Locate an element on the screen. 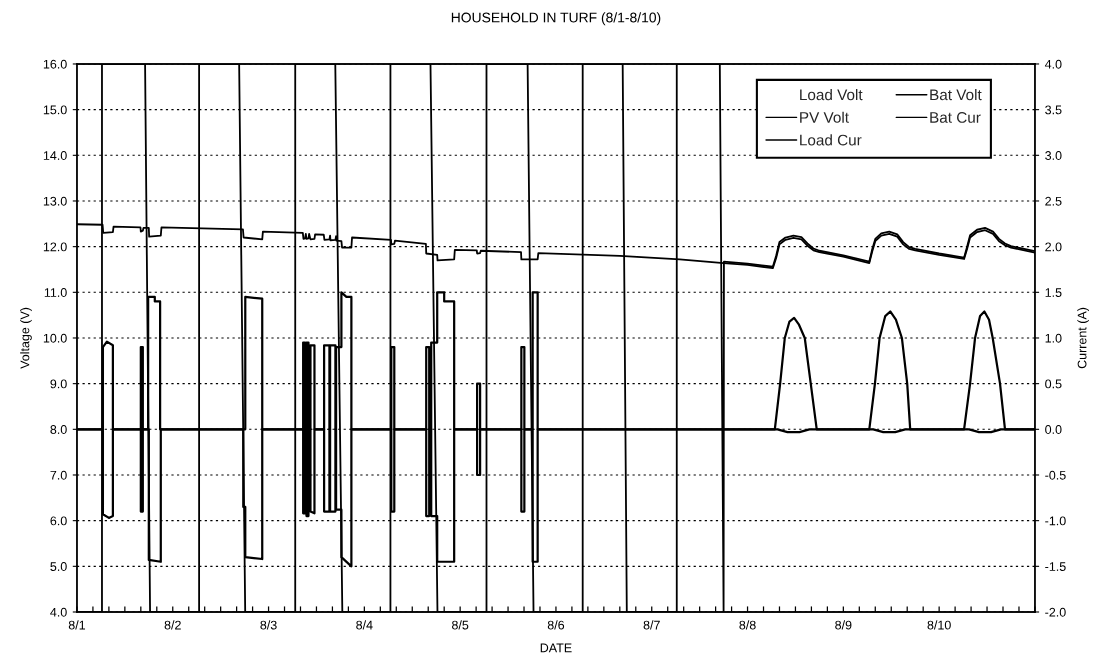 This screenshot has height=672, width=1101. y2-tick-label: 0.0 is located at coordinates (1053, 429).